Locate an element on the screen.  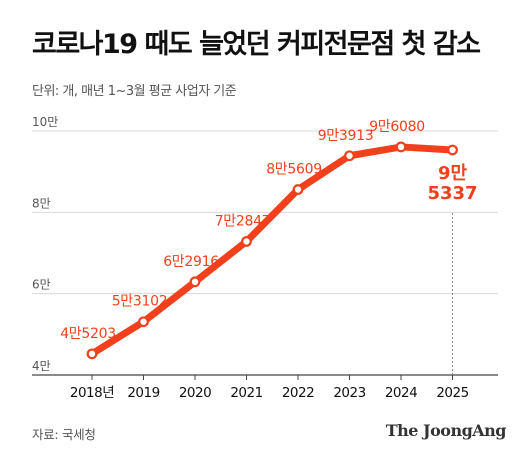
data-label-highlight: 5337 is located at coordinates (452, 193).